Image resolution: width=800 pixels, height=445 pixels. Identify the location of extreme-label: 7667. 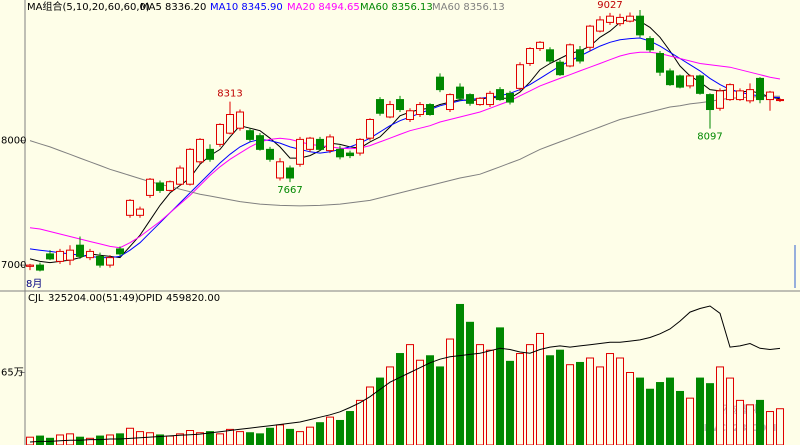
(289, 190).